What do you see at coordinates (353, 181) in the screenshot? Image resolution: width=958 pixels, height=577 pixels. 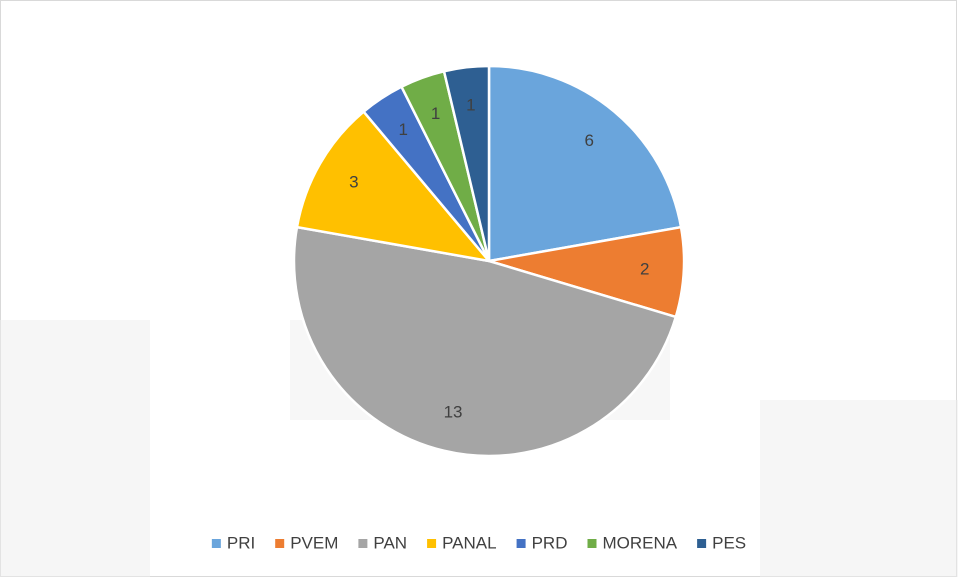 I see `data-label: 3` at bounding box center [353, 181].